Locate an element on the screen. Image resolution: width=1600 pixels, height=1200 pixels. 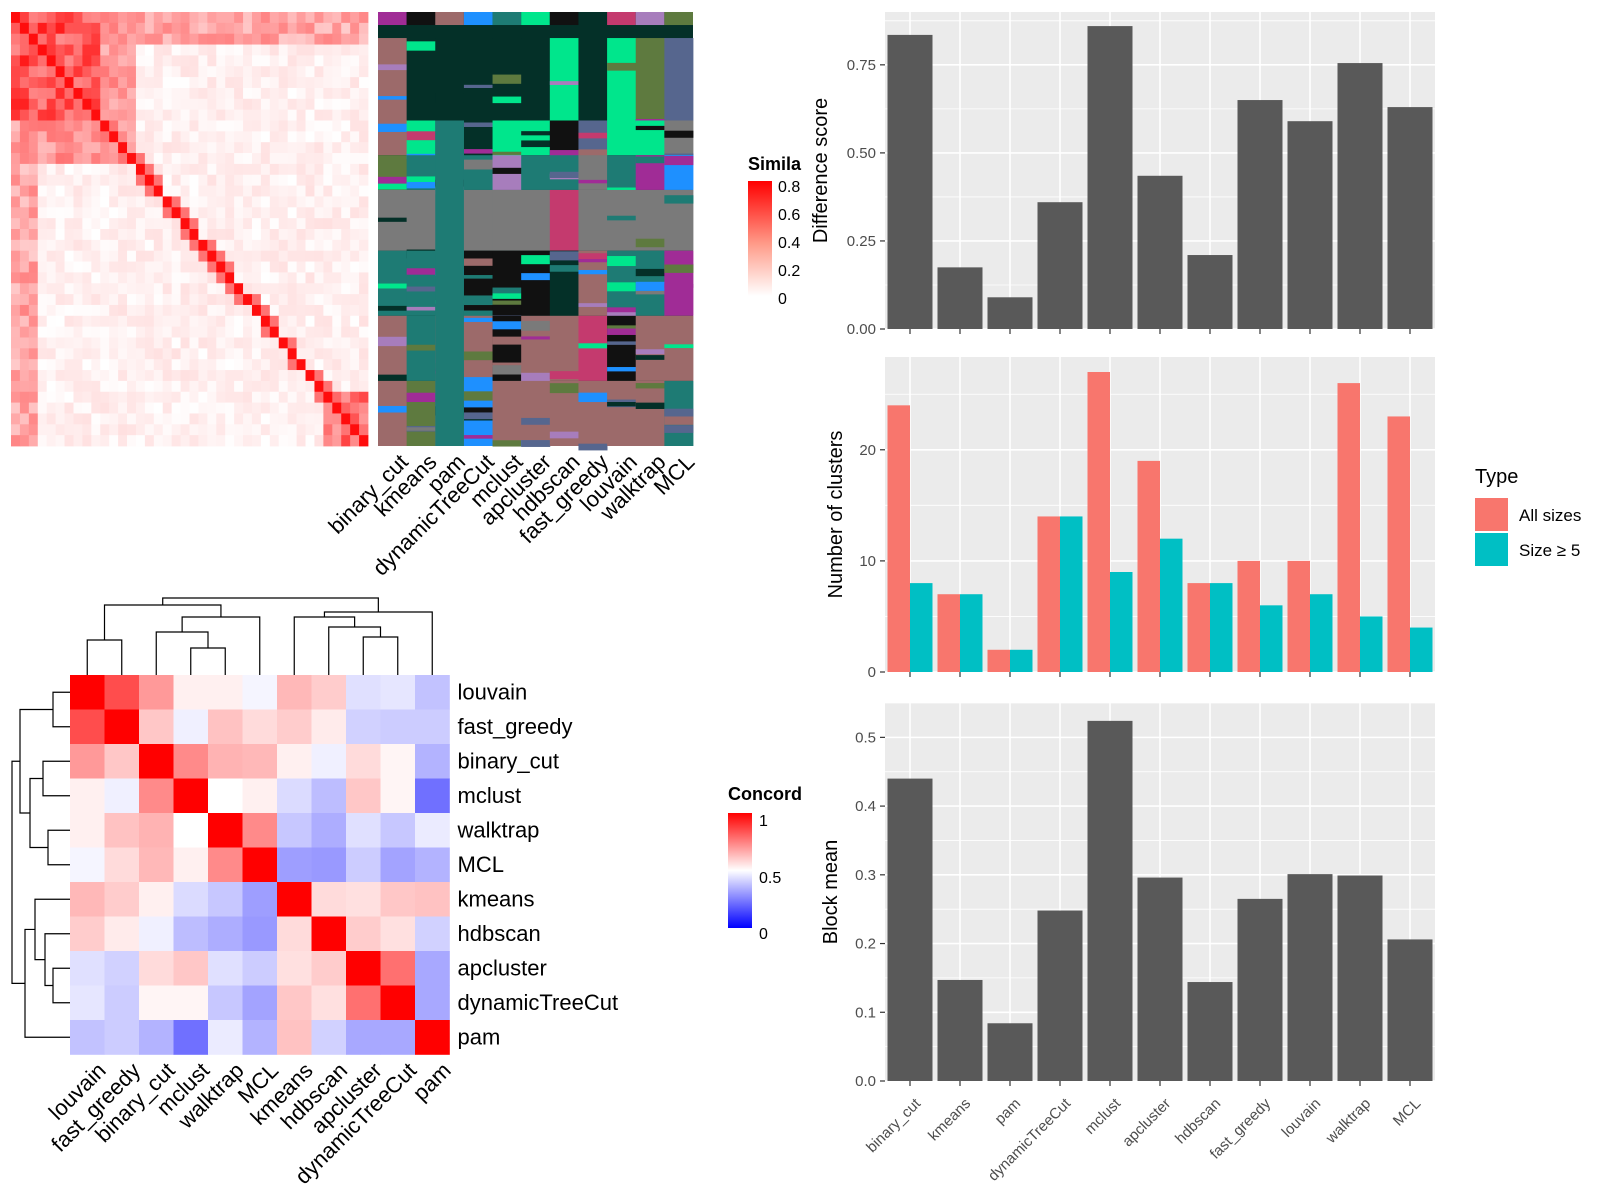
concordance-legend-tick: 1 is located at coordinates (763, 821).